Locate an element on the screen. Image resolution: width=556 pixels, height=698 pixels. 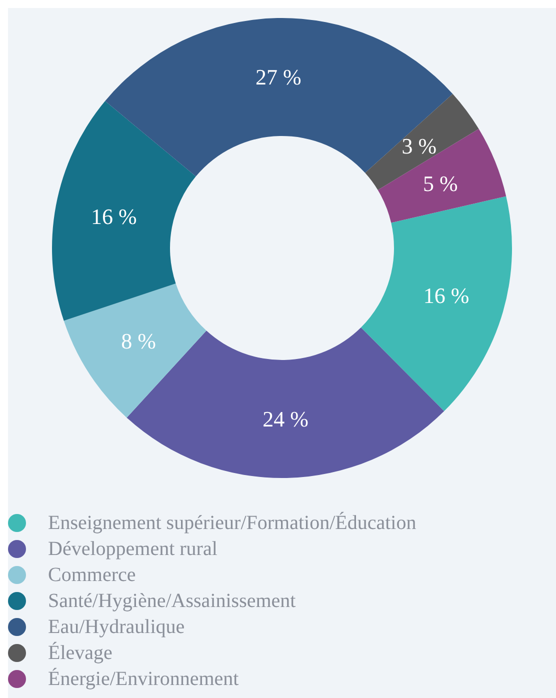
data-label: 27 % is located at coordinates (279, 77).